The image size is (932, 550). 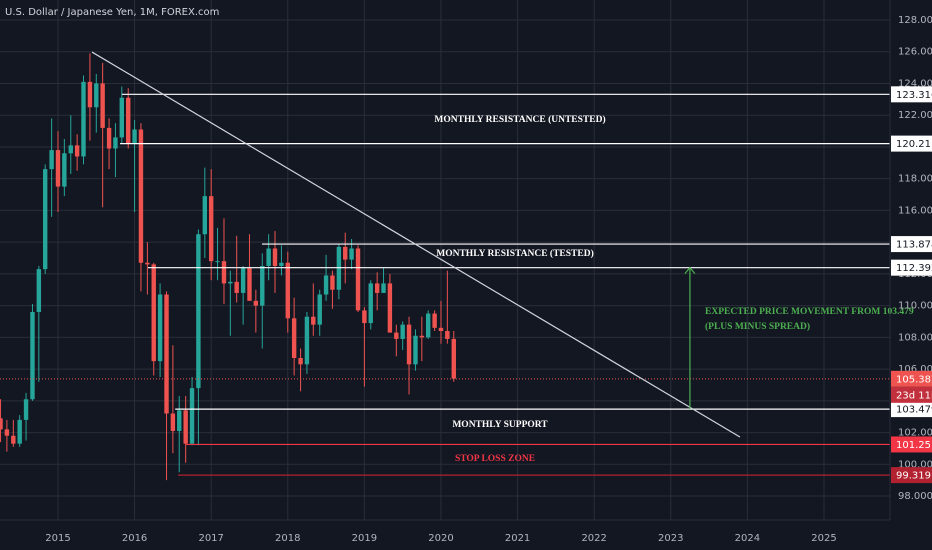 I want to click on level-label: 101.251, so click(x=914, y=445).